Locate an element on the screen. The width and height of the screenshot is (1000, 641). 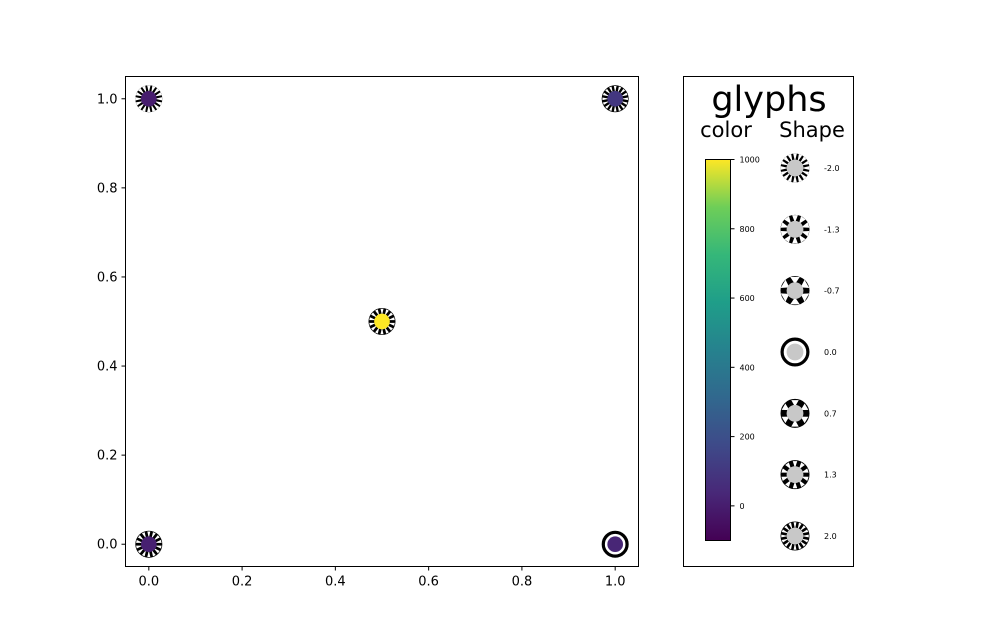
x-tick-label: 1.0 is located at coordinates (615, 582).